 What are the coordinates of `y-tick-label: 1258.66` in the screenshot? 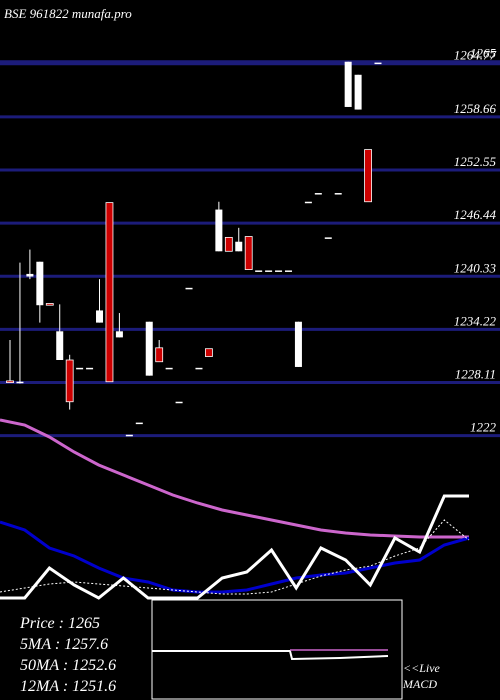 It's located at (475, 108).